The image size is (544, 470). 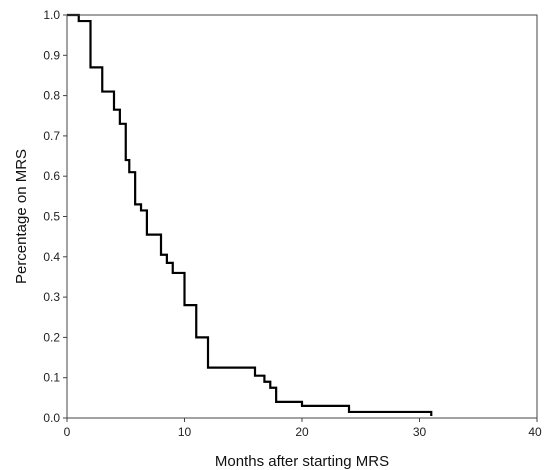 What do you see at coordinates (185, 432) in the screenshot?
I see `x-tick-label: 10` at bounding box center [185, 432].